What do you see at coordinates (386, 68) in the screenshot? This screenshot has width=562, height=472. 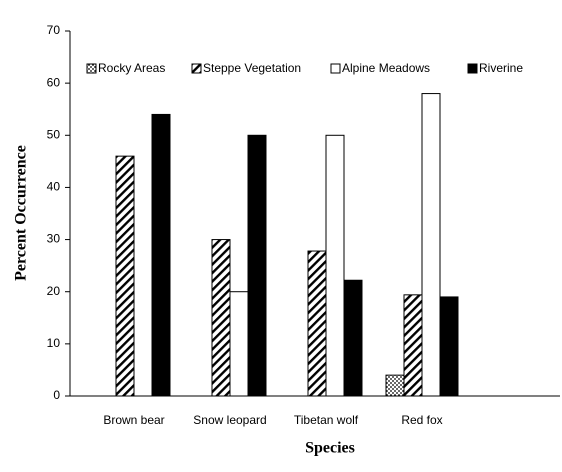 I see `legend-label: Alpine Meadows` at bounding box center [386, 68].